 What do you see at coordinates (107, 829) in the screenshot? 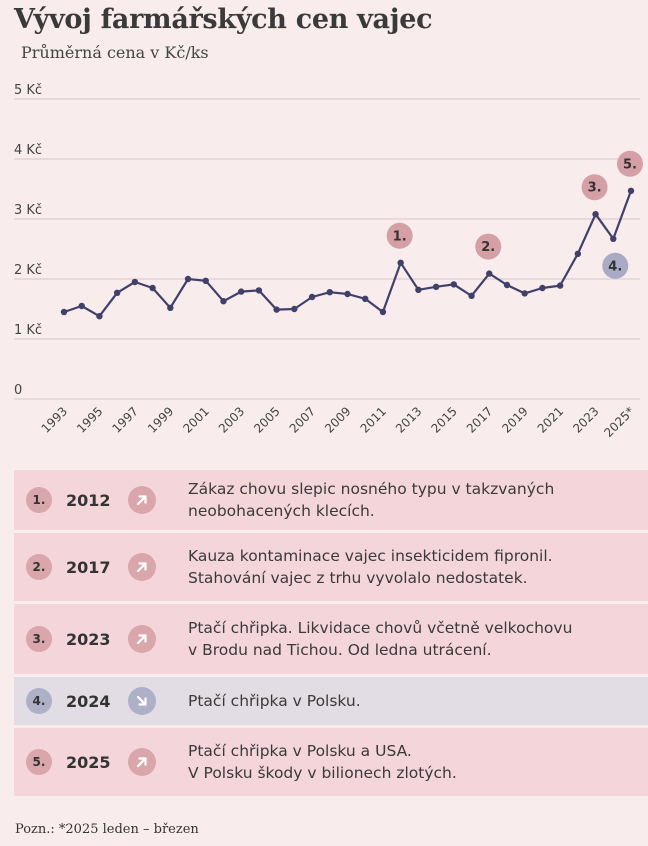
I see `footnote: Pozn.: *2025 leden – březen` at bounding box center [107, 829].